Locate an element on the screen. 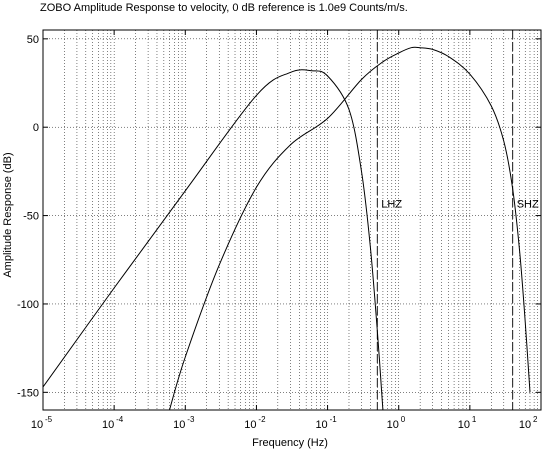  x-tick-label: 10 -4 is located at coordinates (113, 423).